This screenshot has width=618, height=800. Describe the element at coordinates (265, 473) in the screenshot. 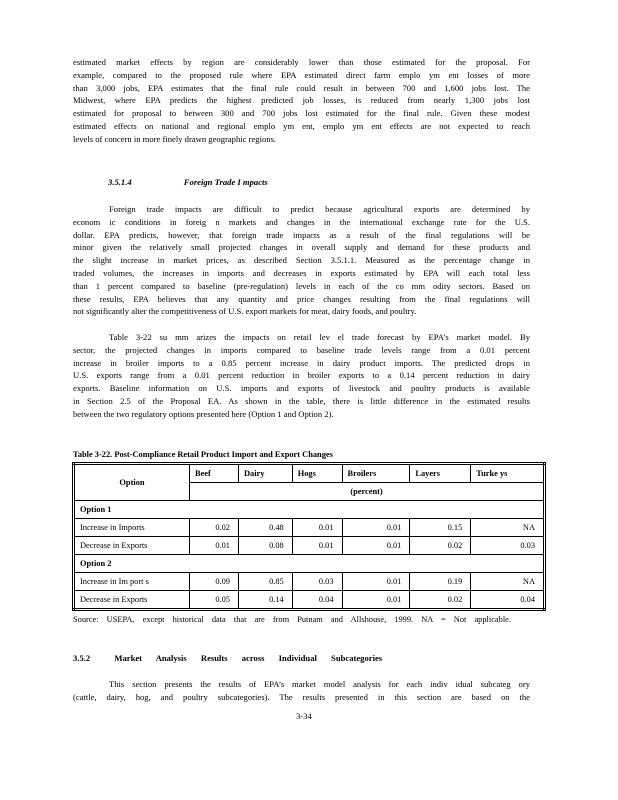

I see `column-header: Dairy` at that location.